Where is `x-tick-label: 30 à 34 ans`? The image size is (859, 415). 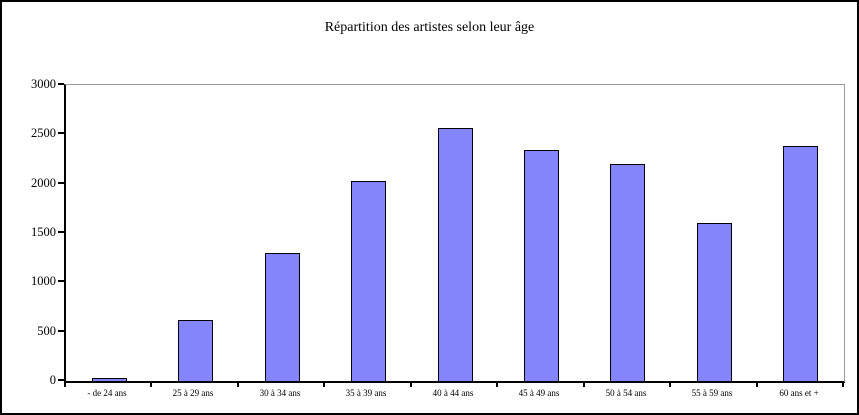 x-tick-label: 30 à 34 ans is located at coordinates (280, 393).